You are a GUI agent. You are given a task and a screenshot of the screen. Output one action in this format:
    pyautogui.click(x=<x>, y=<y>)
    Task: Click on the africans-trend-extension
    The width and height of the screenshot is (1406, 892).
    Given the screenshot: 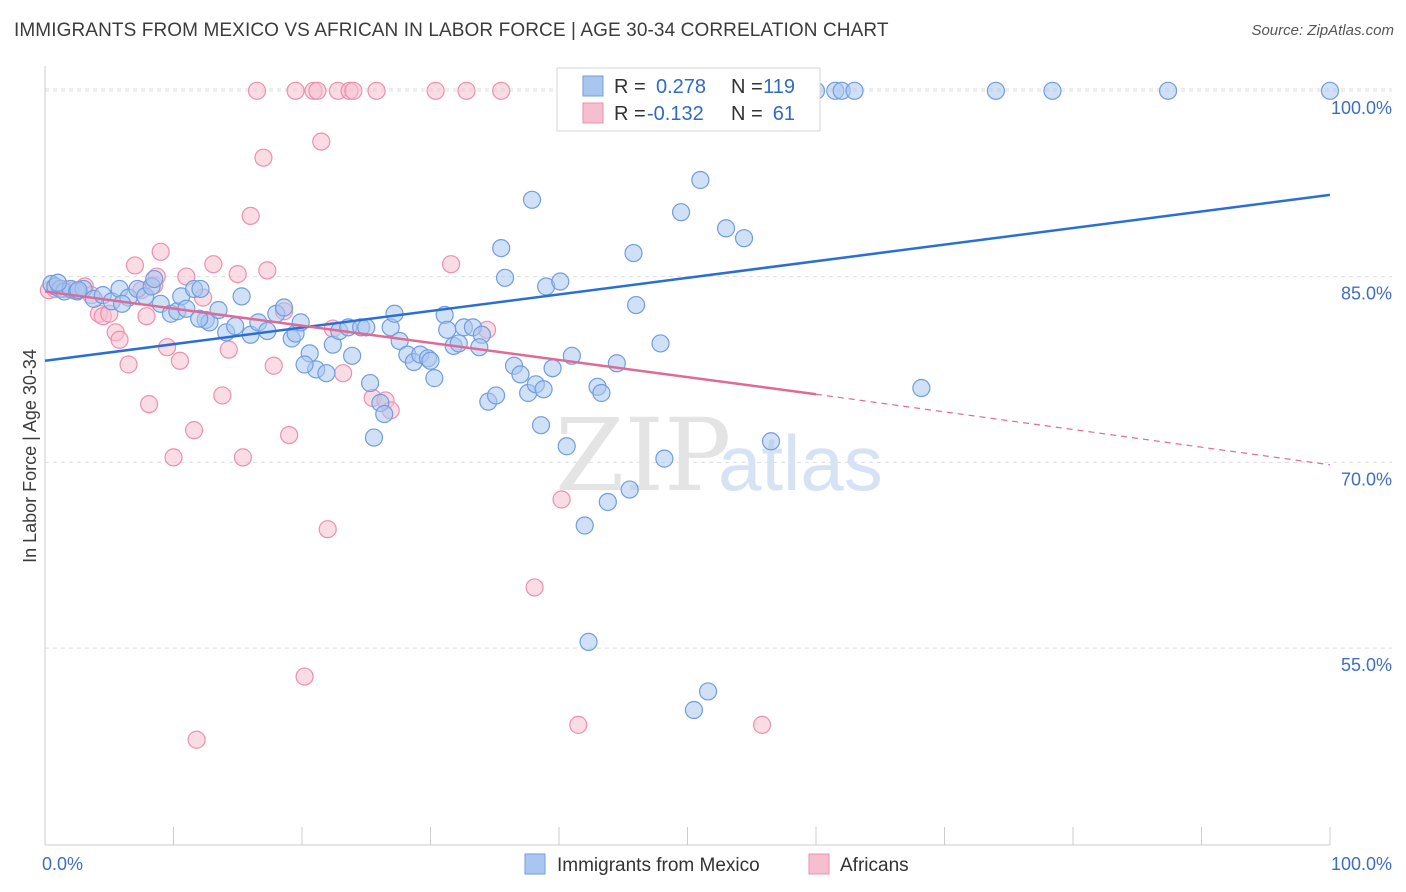 What is the action you would take?
    pyautogui.click(x=1073, y=429)
    